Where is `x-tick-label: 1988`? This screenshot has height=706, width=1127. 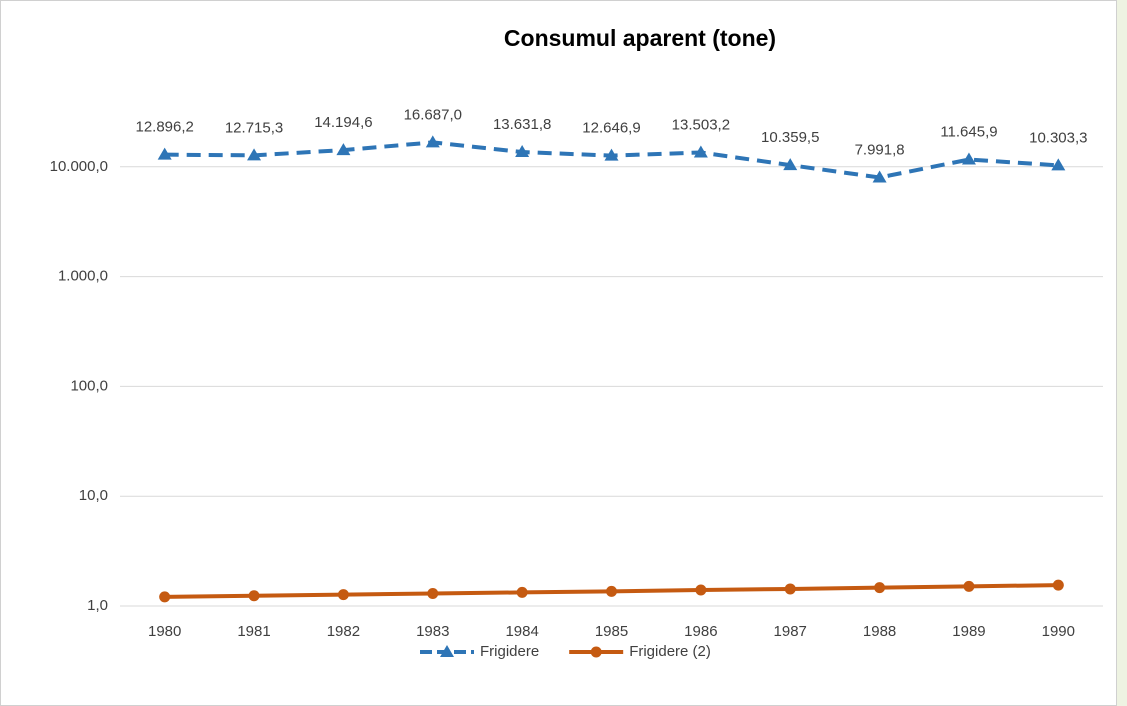 x-tick-label: 1988 is located at coordinates (879, 631).